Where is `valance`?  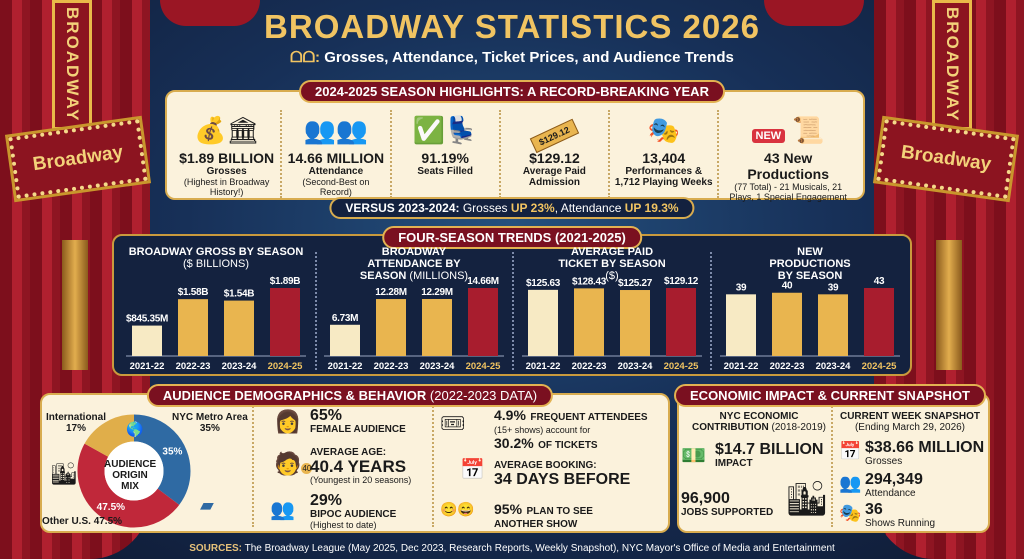
valance is located at coordinates (814, 13).